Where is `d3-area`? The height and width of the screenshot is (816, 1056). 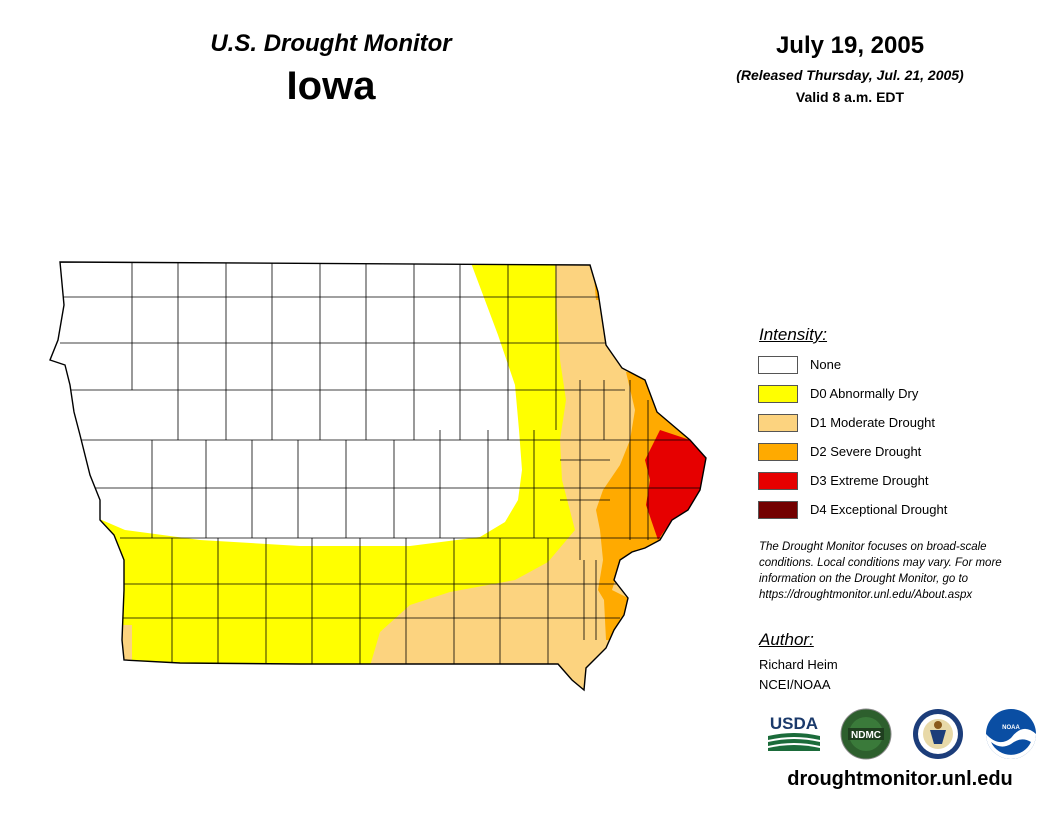
d3-area is located at coordinates (675, 485).